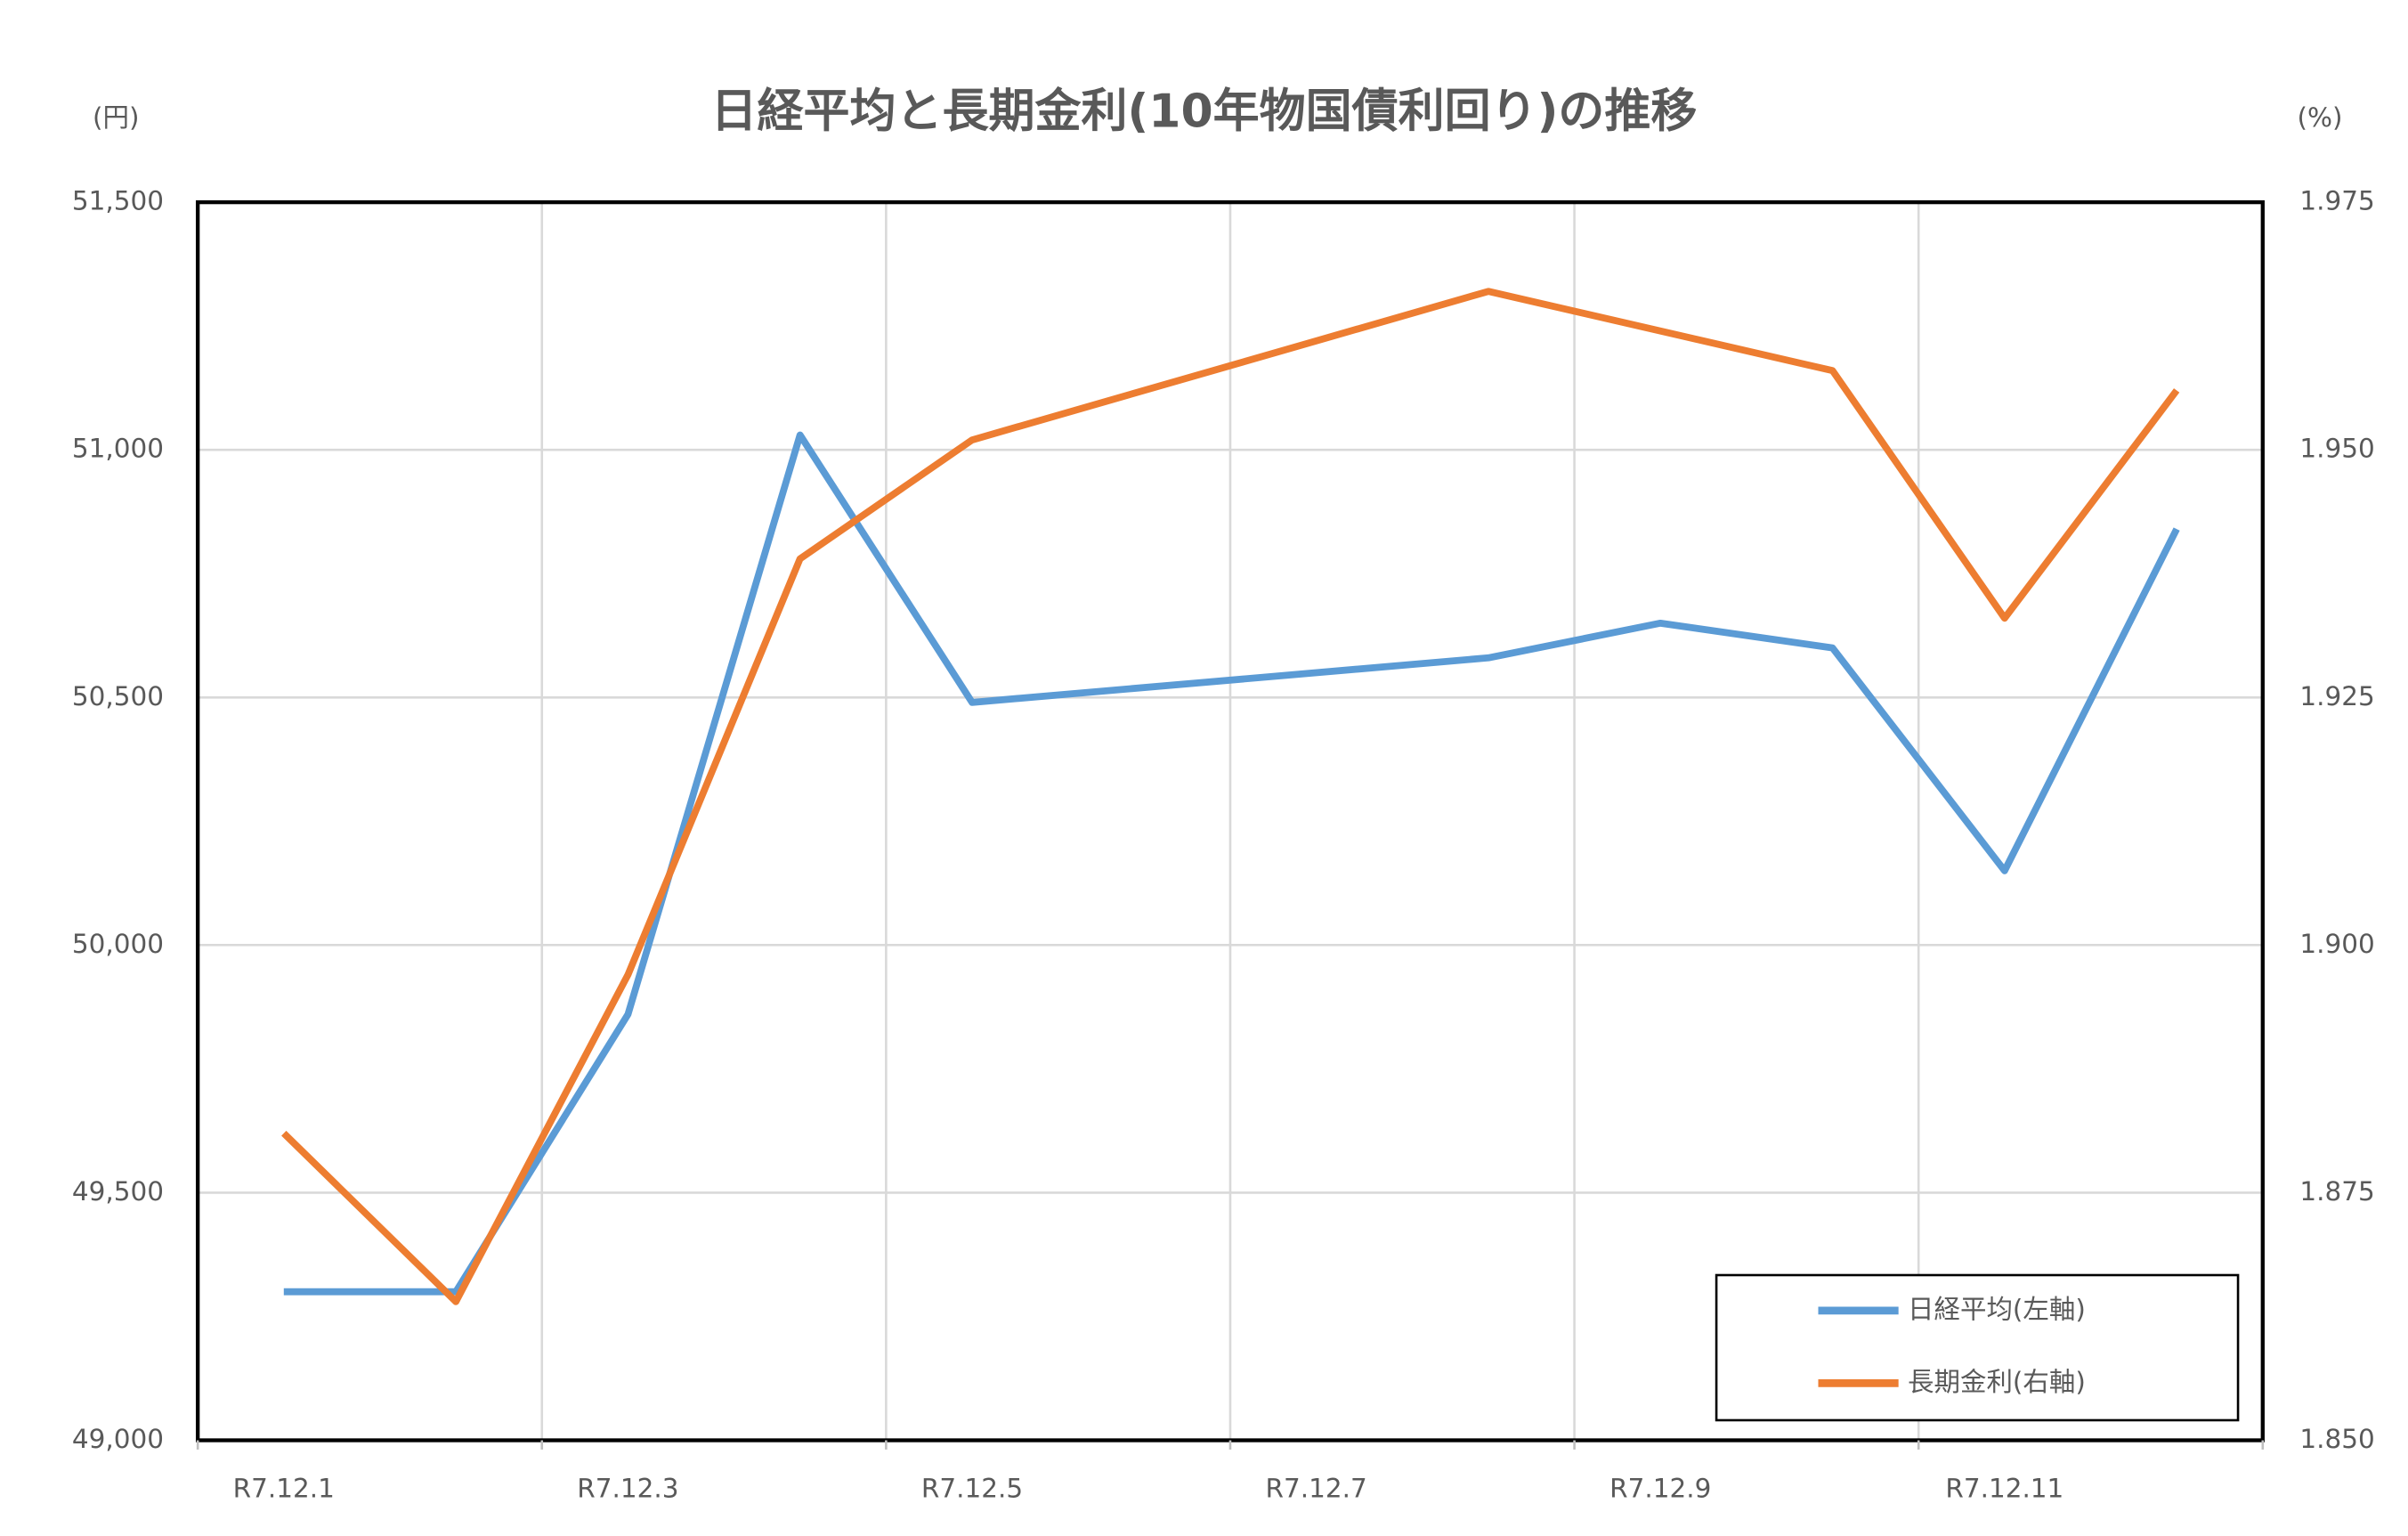  Describe the element at coordinates (118, 1191) in the screenshot. I see `y-tick-label: 49,500` at that location.